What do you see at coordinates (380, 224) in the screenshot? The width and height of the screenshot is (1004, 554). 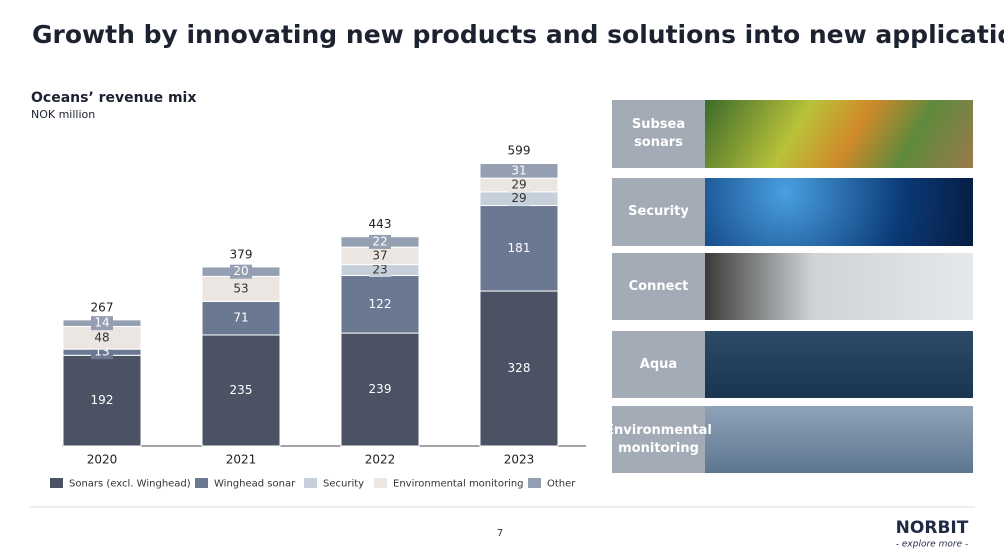 I see `total-label: 443` at bounding box center [380, 224].